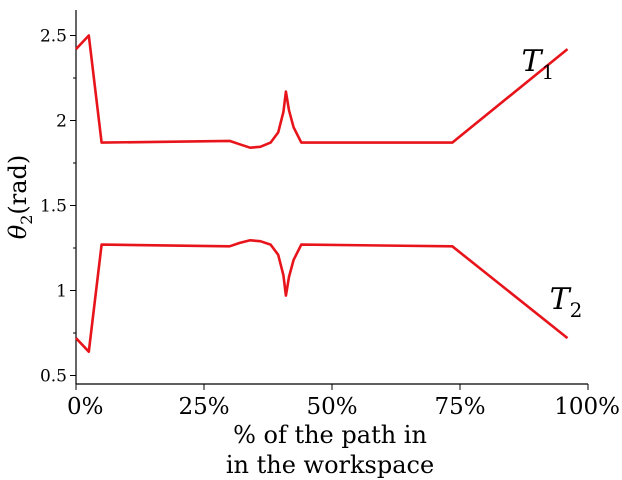 This screenshot has height=480, width=622. What do you see at coordinates (53, 207) in the screenshot?
I see `y-tick-label: 1.5` at bounding box center [53, 207].